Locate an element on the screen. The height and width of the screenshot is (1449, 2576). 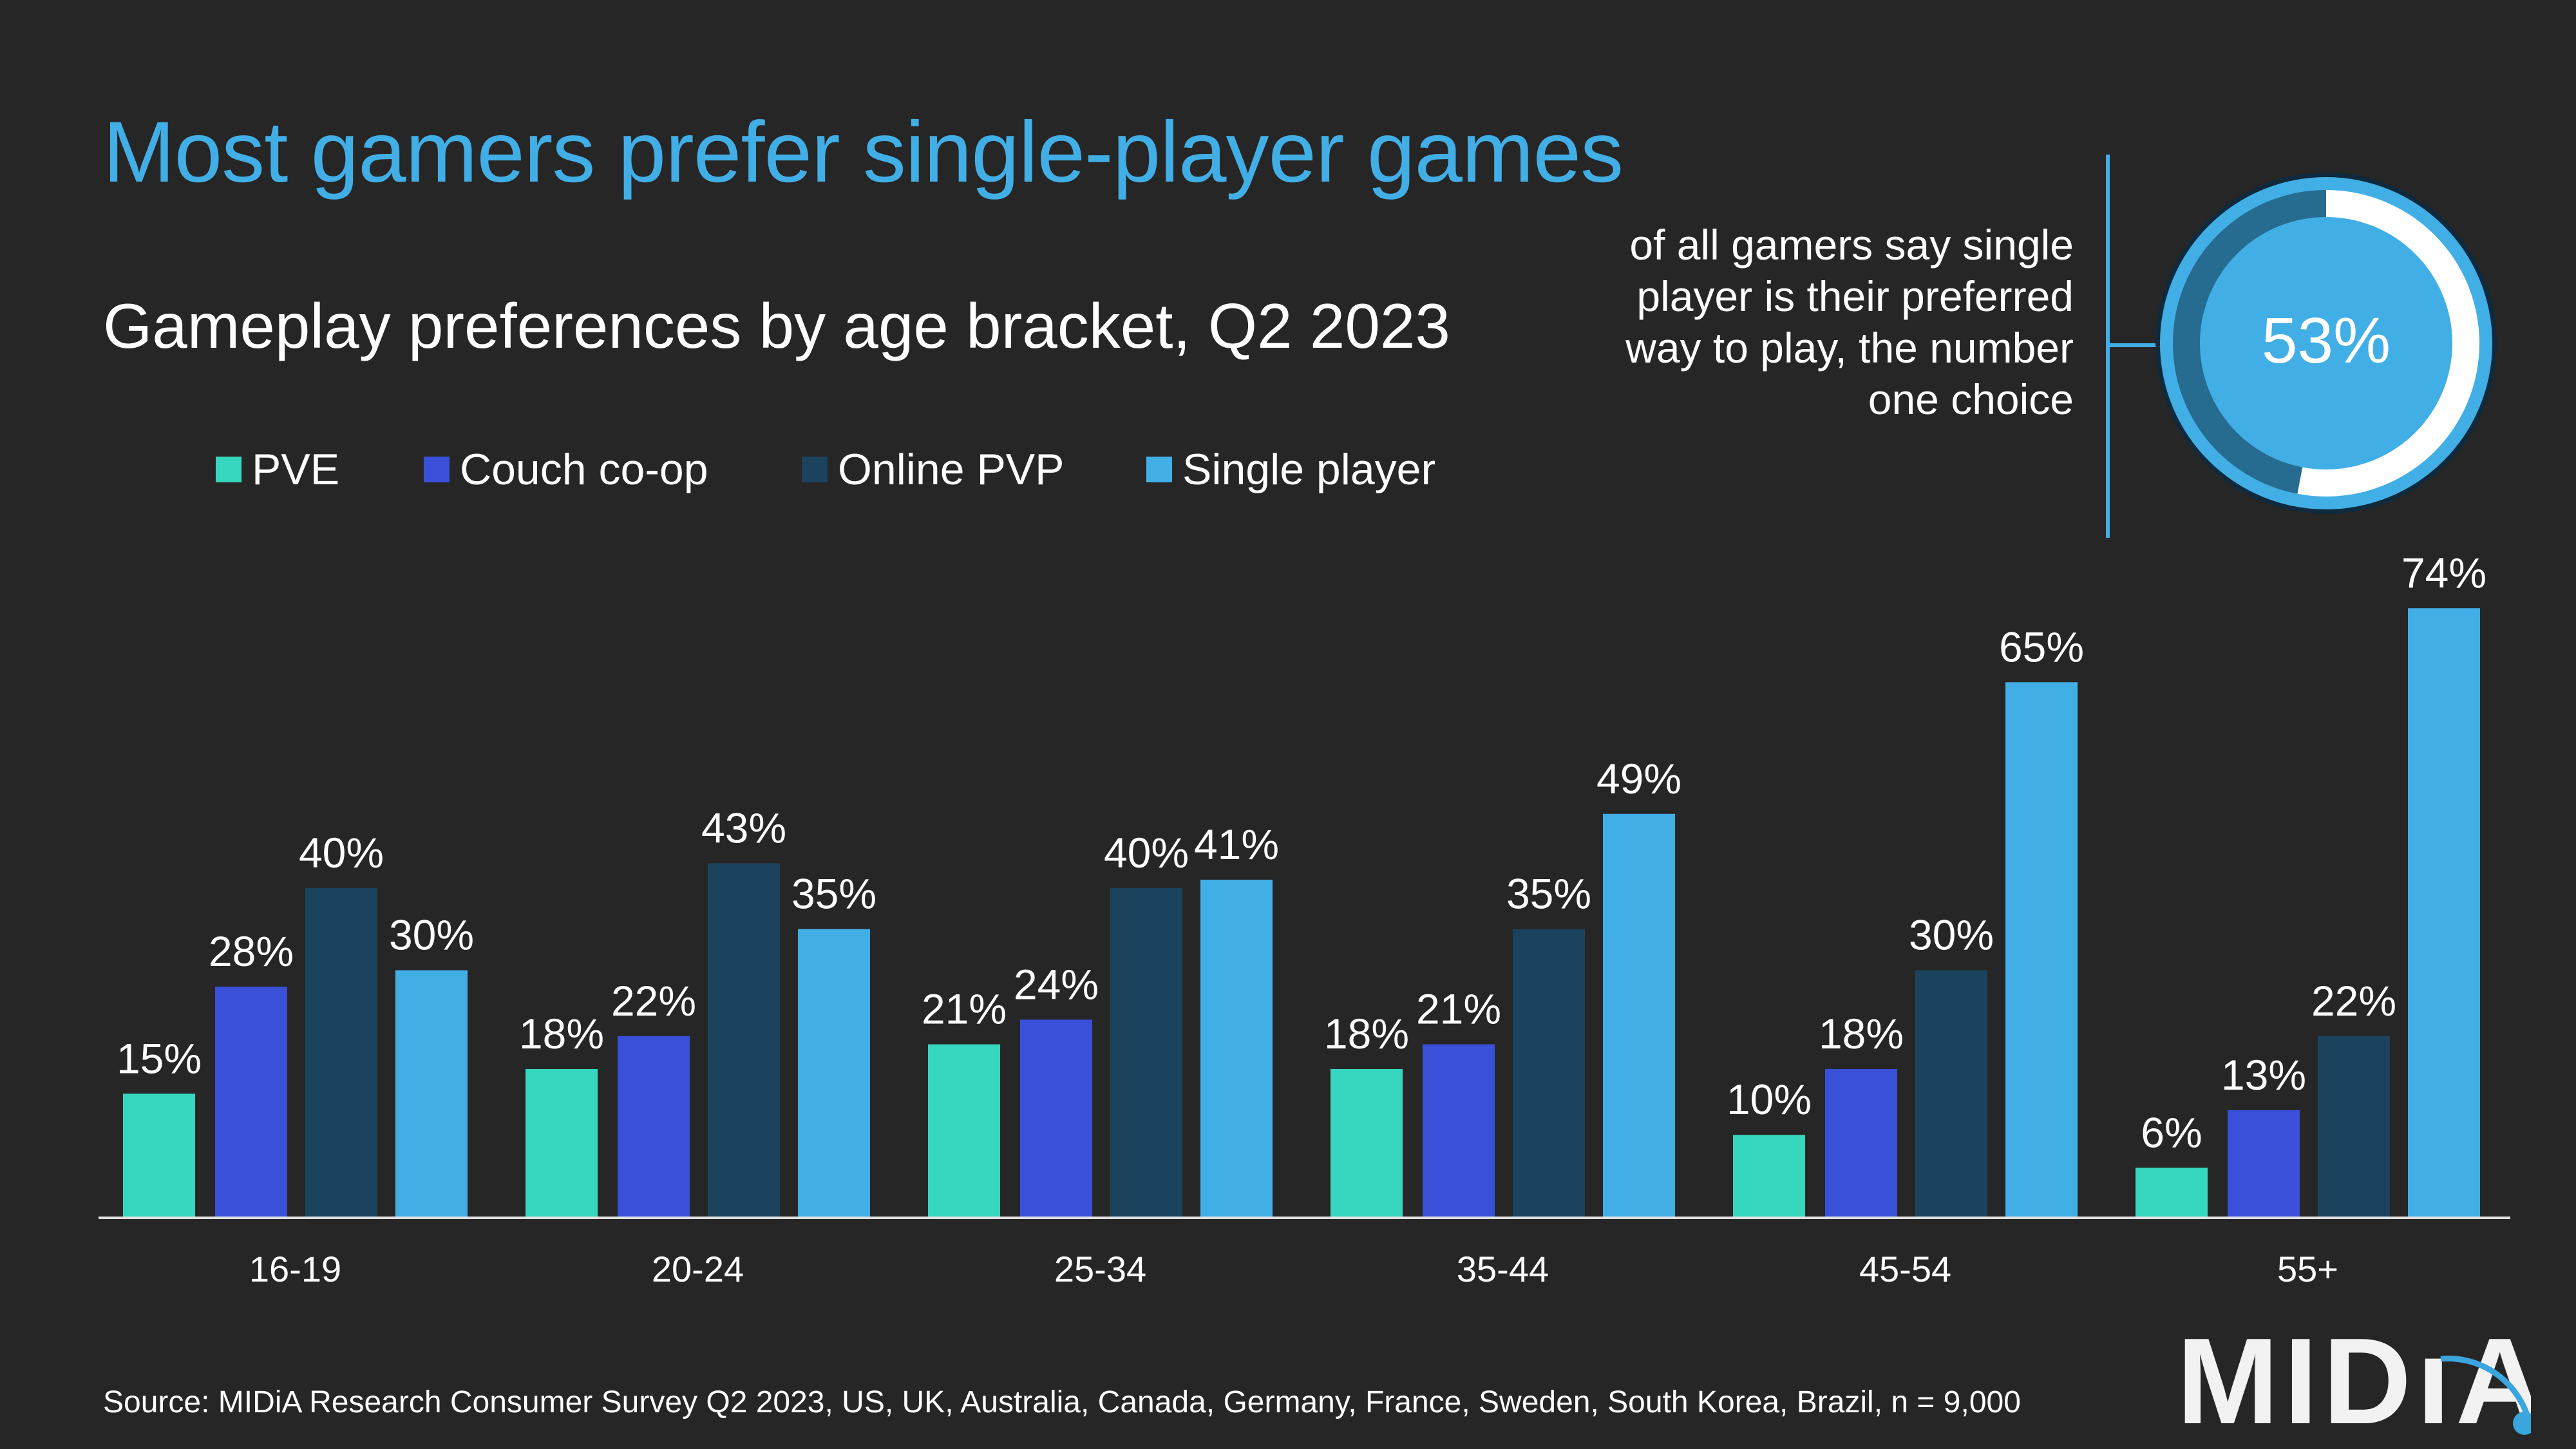
legend-label: Single player is located at coordinates (1309, 469).